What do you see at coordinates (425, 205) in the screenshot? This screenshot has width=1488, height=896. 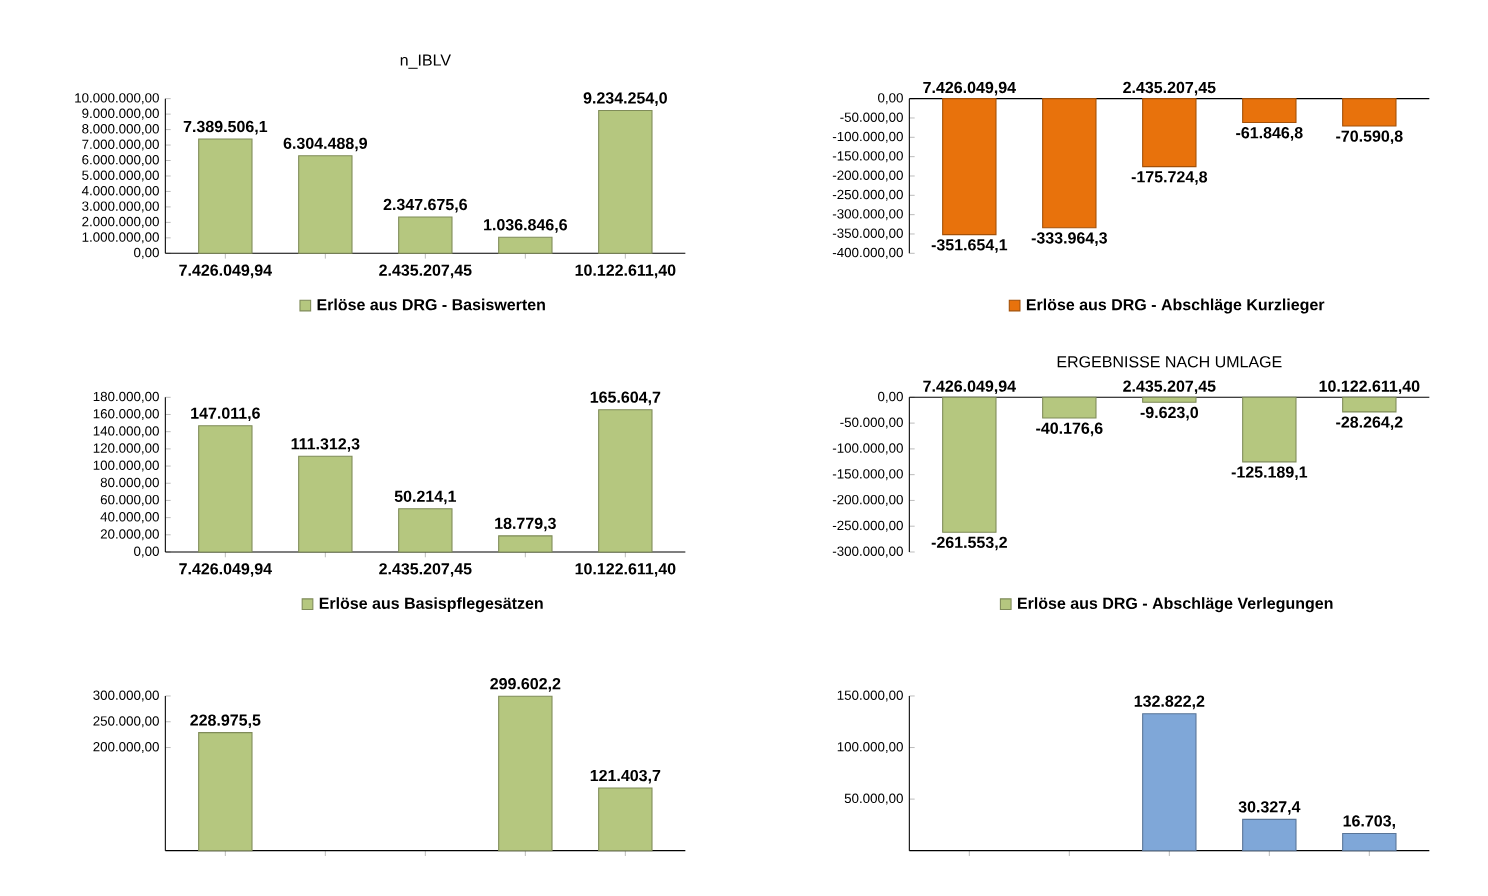 I see `data-label: 2.347.675,6` at bounding box center [425, 205].